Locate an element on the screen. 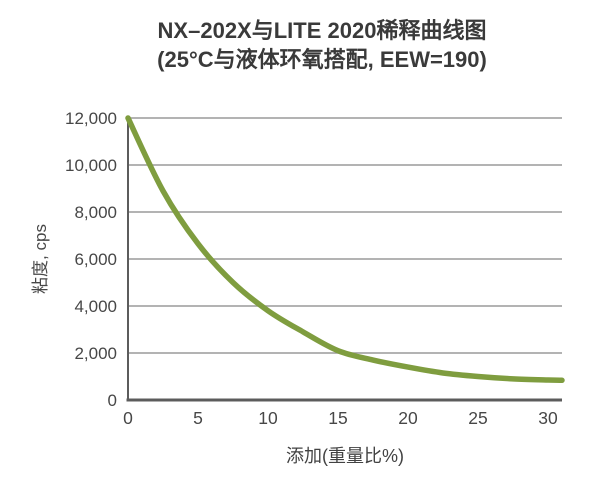  x-tick-label: 30 is located at coordinates (548, 418).